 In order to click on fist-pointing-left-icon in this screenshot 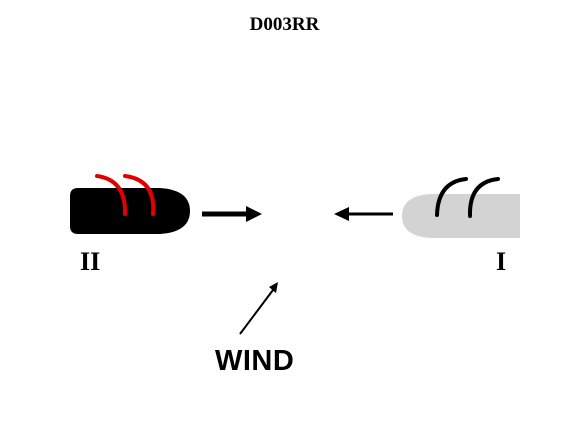, I will do `click(461, 207)`.